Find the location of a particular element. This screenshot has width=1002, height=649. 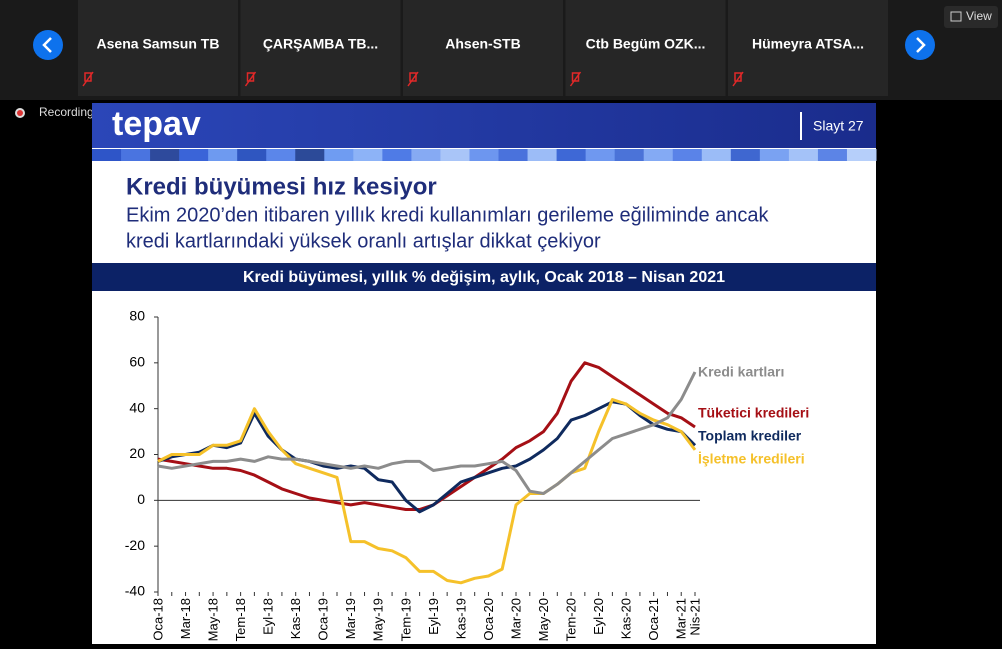

slide-title: Kredi büyümesi hız kesiyor is located at coordinates (281, 186).